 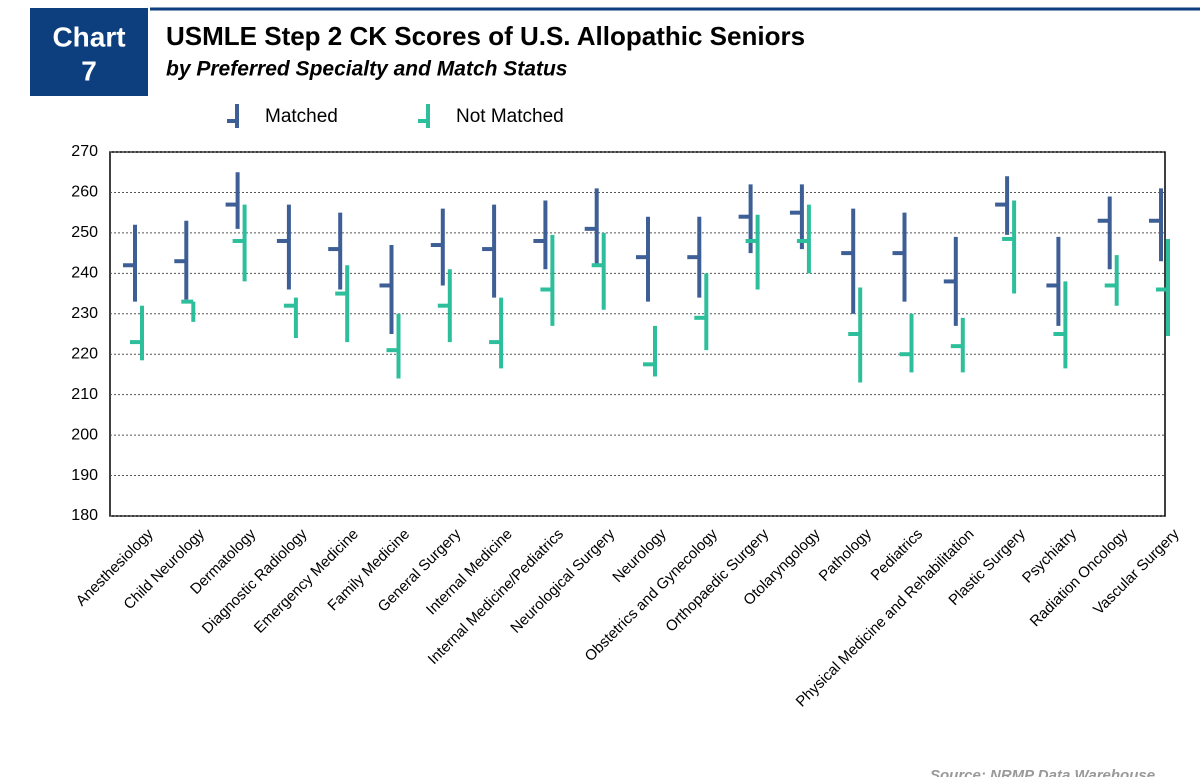 I want to click on y-tick-label: 230, so click(x=84, y=313).